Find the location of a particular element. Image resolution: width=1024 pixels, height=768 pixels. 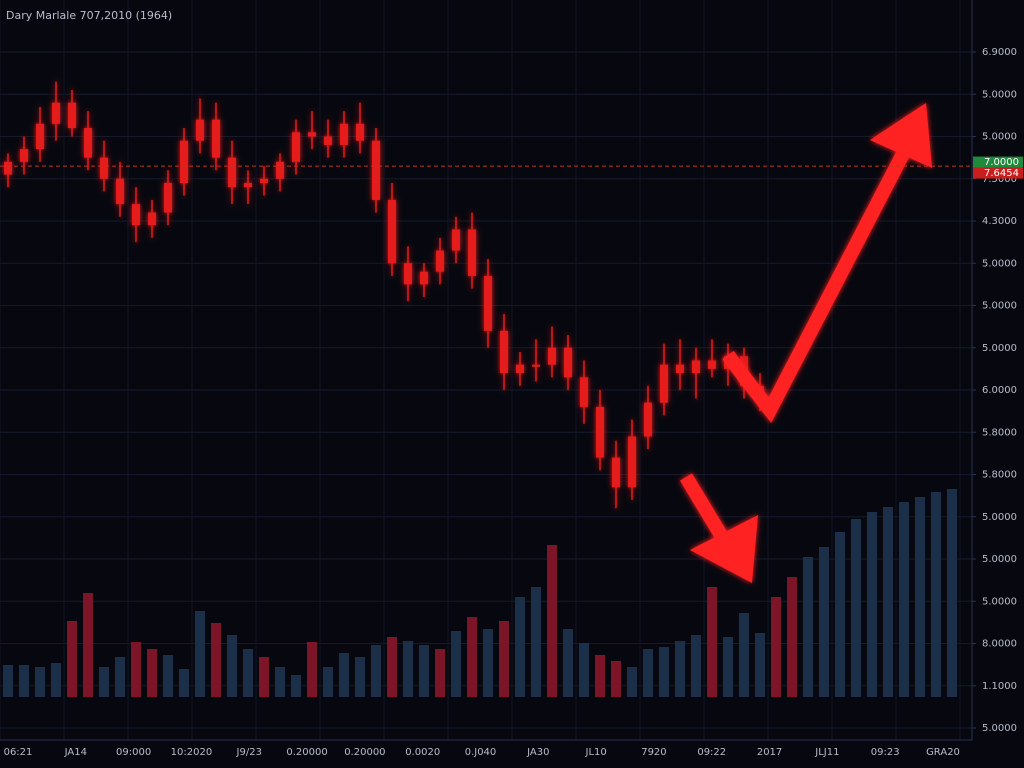

x-tick-label: 09:000 is located at coordinates (133, 752).